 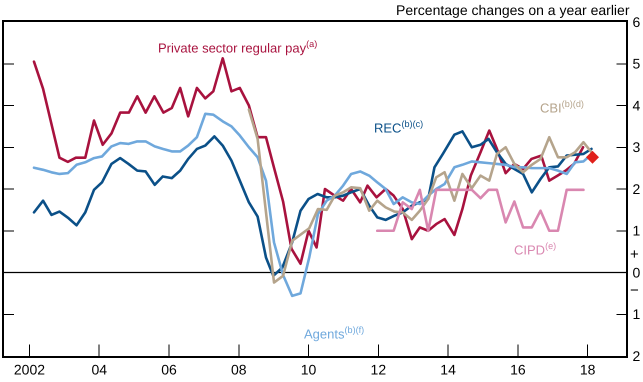 What do you see at coordinates (308, 370) in the screenshot?
I see `x-tick-label: 10` at bounding box center [308, 370].